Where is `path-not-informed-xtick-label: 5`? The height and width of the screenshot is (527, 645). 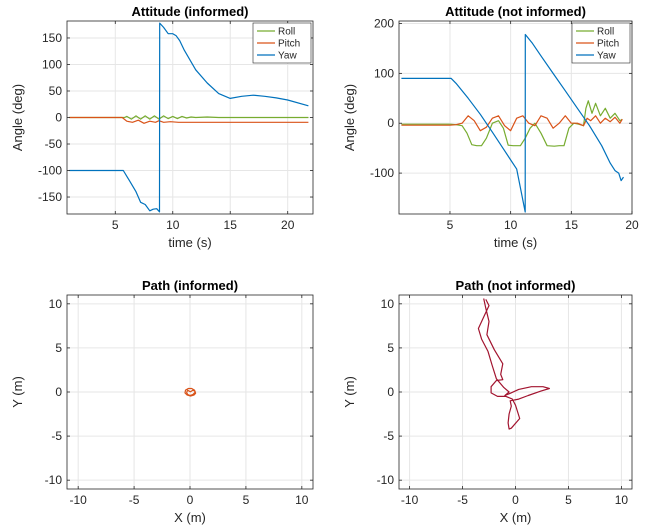
path-not-informed-xtick-label: 5 is located at coordinates (568, 500).